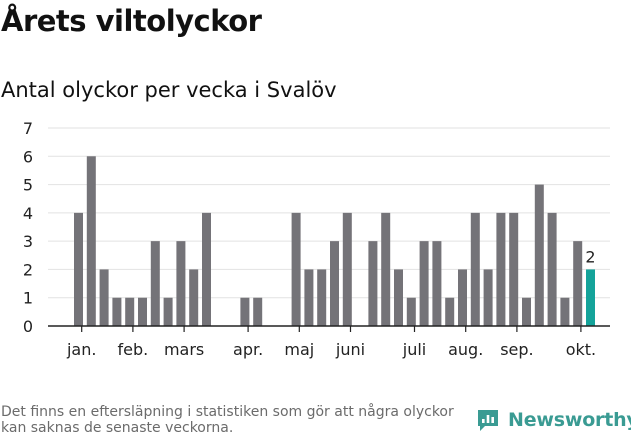 The height and width of the screenshot is (439, 631). I want to click on x-tick-label: sep., so click(516, 349).